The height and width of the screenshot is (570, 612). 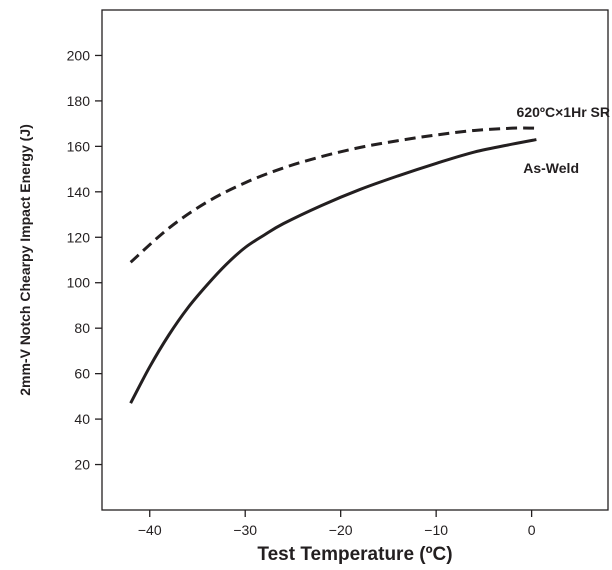 What do you see at coordinates (82, 328) in the screenshot?
I see `y-tick-label: 80` at bounding box center [82, 328].